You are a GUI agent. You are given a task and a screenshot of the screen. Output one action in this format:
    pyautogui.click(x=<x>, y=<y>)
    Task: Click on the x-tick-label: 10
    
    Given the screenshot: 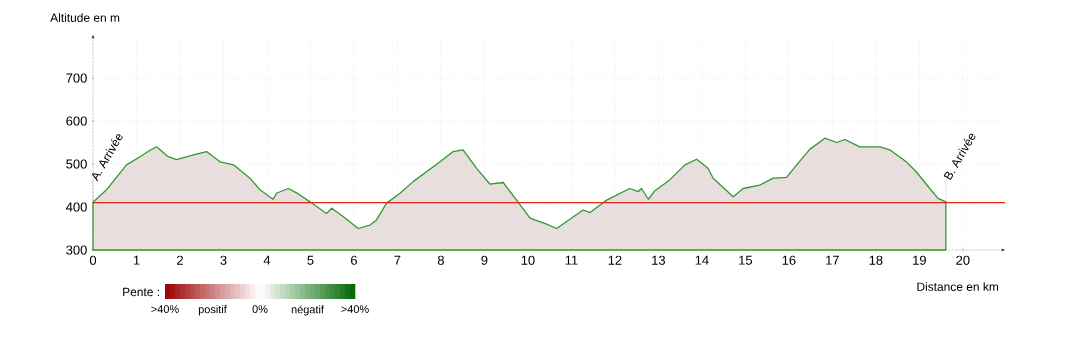 What is the action you would take?
    pyautogui.click(x=528, y=260)
    